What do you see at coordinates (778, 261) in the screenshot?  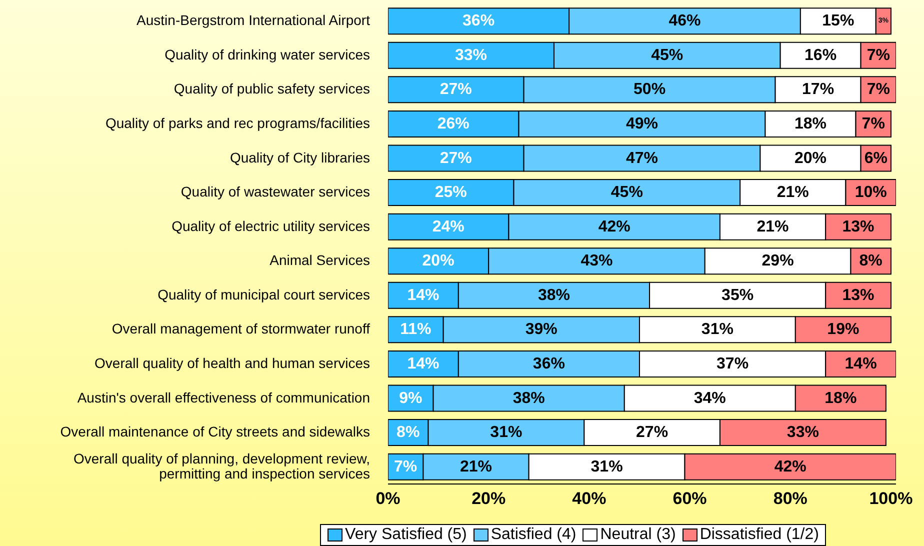 I see `data-label: 29%` at bounding box center [778, 261].